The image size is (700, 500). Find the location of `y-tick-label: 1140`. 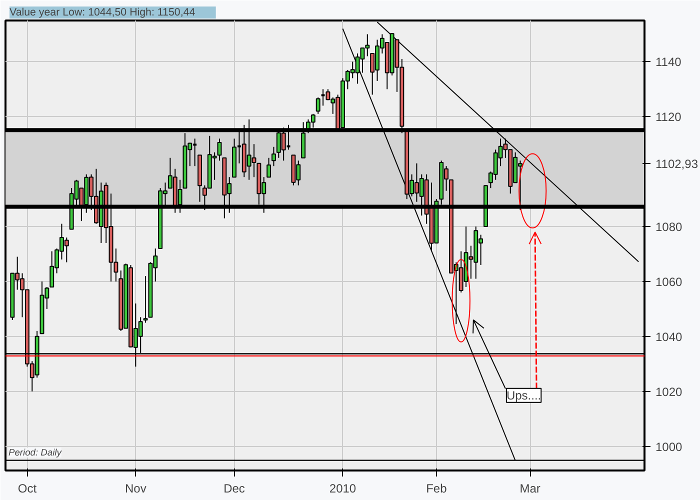

y-tick-label: 1140 is located at coordinates (669, 62).